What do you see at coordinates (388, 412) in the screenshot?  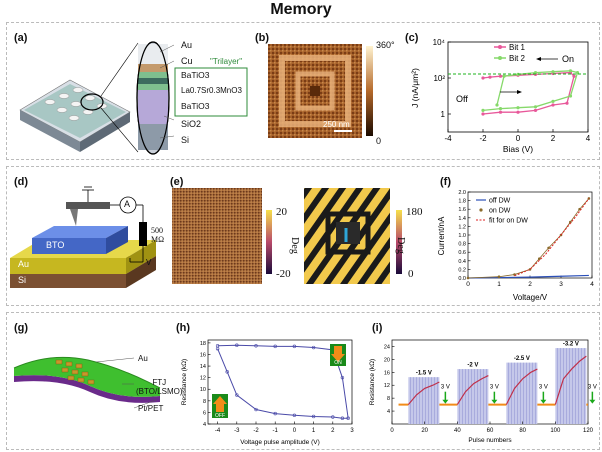 I see `i-ytick-label: 4` at bounding box center [388, 412].